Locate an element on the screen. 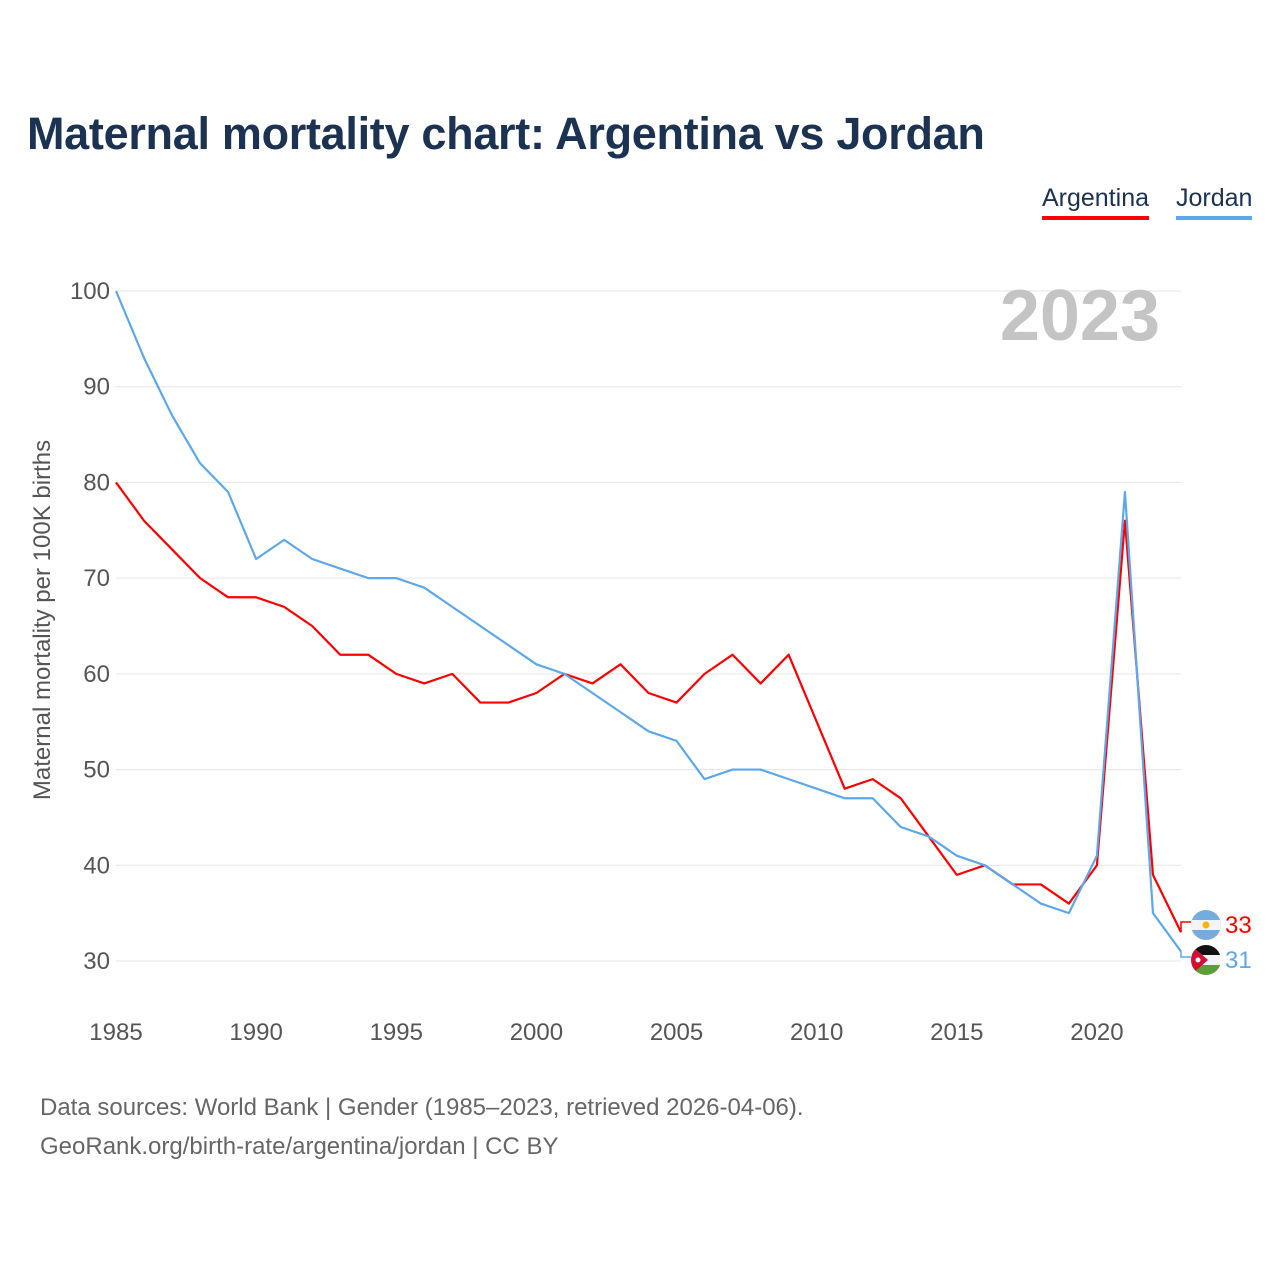 This screenshot has width=1280, height=1280. y-tick-label: 60 is located at coordinates (96, 674).